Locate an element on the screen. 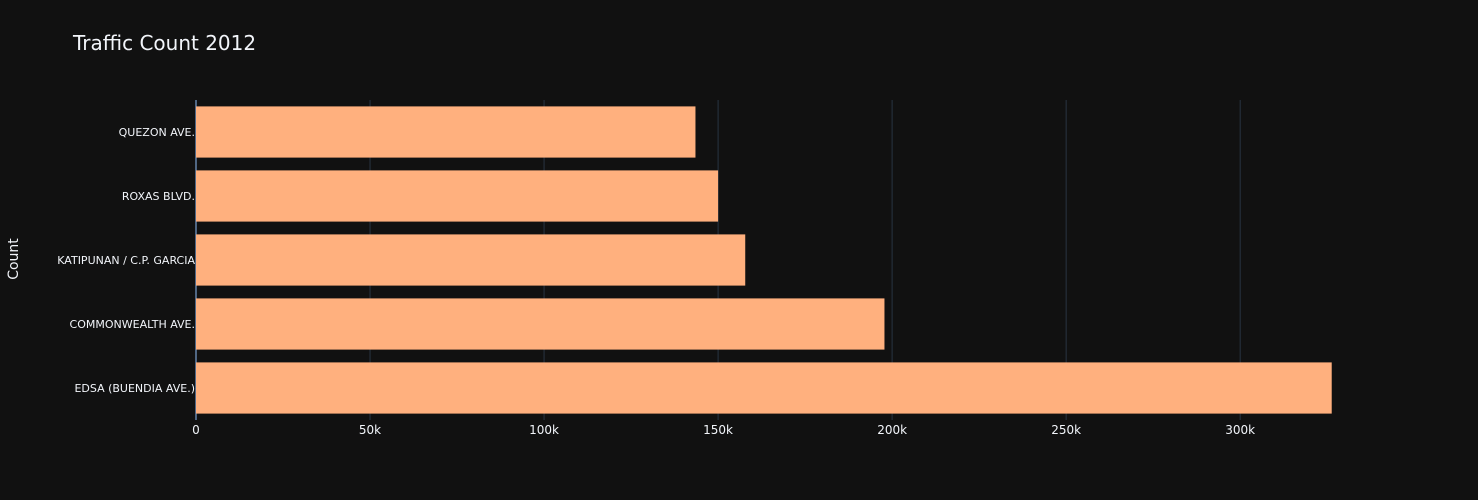 This screenshot has width=1478, height=500. chart-title: Traffic Count 2012 is located at coordinates (164, 43).